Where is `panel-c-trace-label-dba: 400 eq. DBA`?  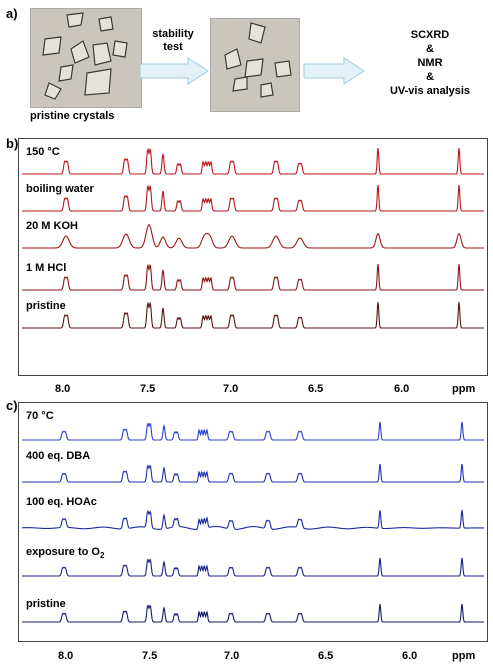 panel-c-trace-label-dba: 400 eq. DBA is located at coordinates (58, 456).